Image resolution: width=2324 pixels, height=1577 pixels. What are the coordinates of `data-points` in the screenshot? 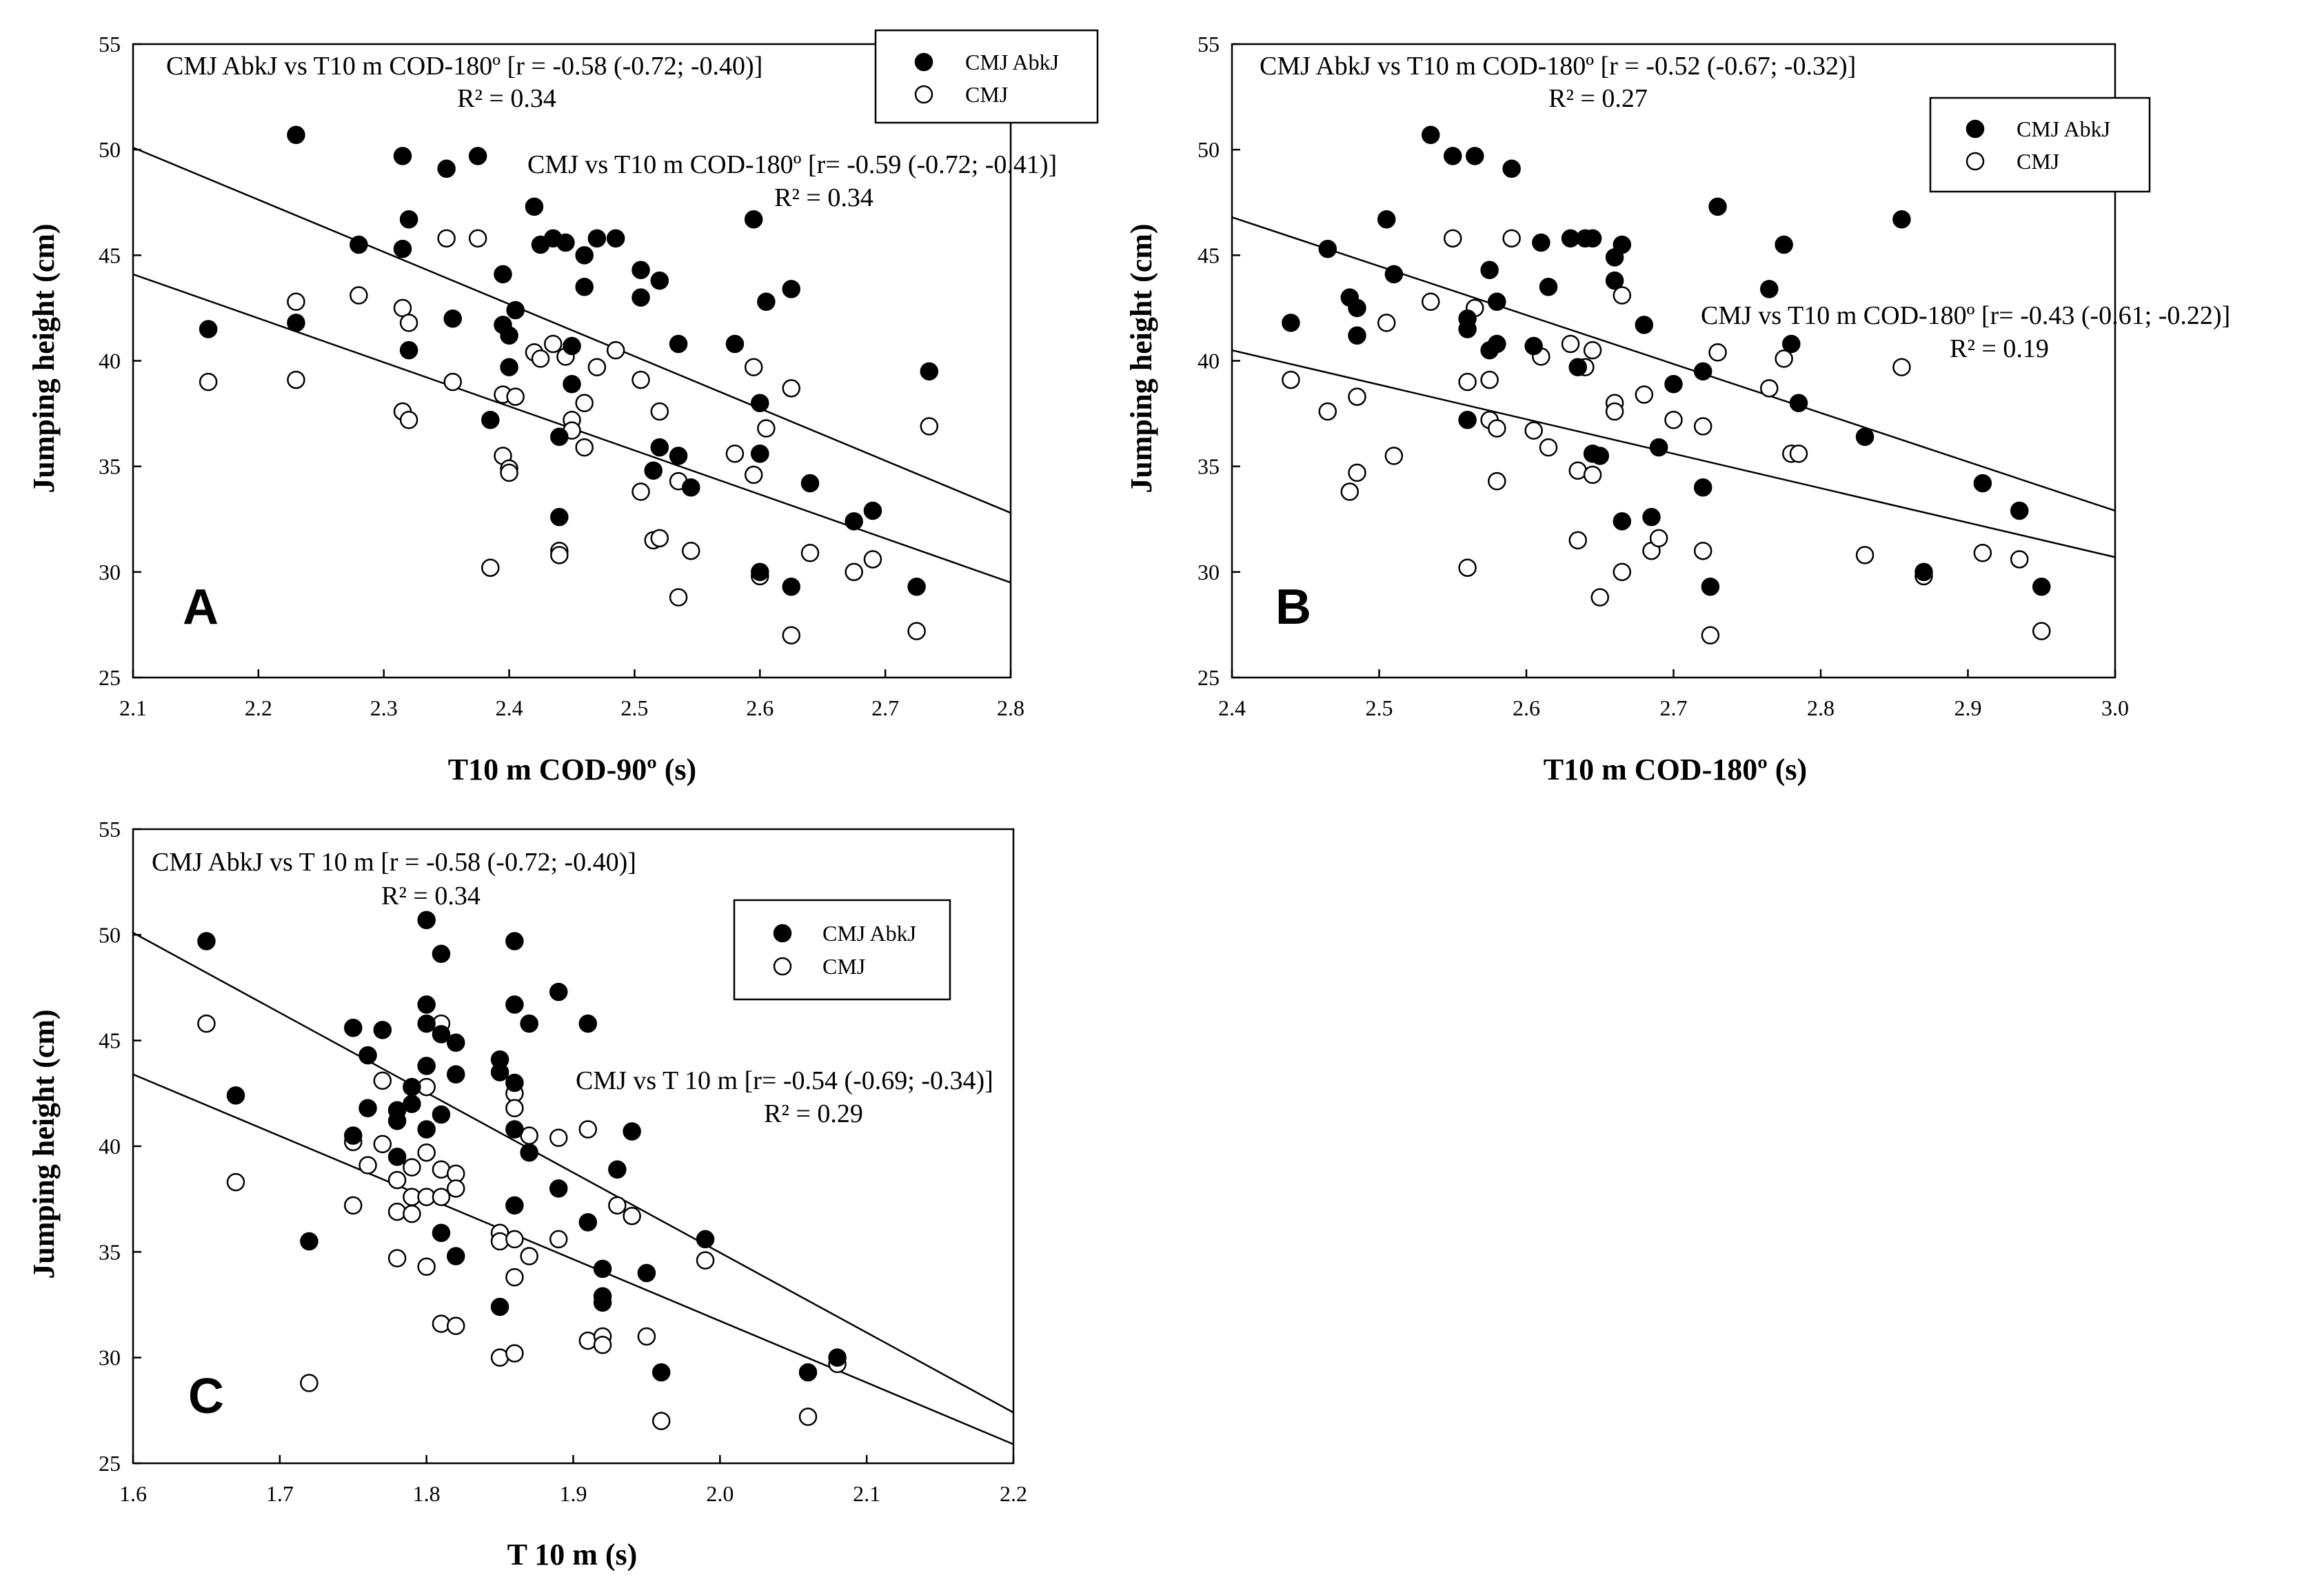 It's located at (1666, 385).